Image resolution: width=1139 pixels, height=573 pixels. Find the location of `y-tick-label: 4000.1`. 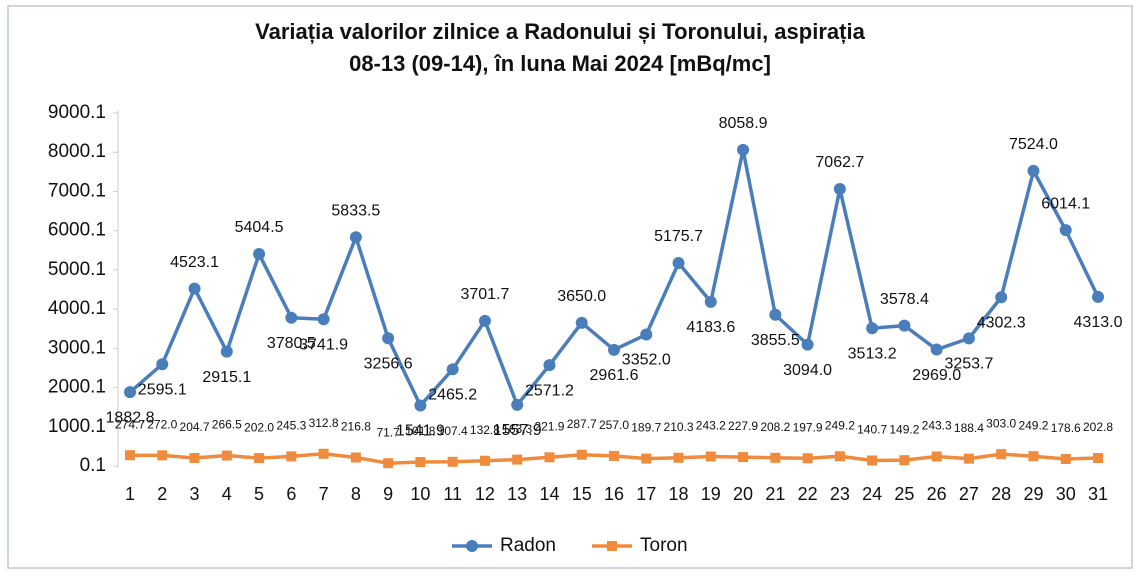

y-tick-label: 4000.1 is located at coordinates (77, 308).